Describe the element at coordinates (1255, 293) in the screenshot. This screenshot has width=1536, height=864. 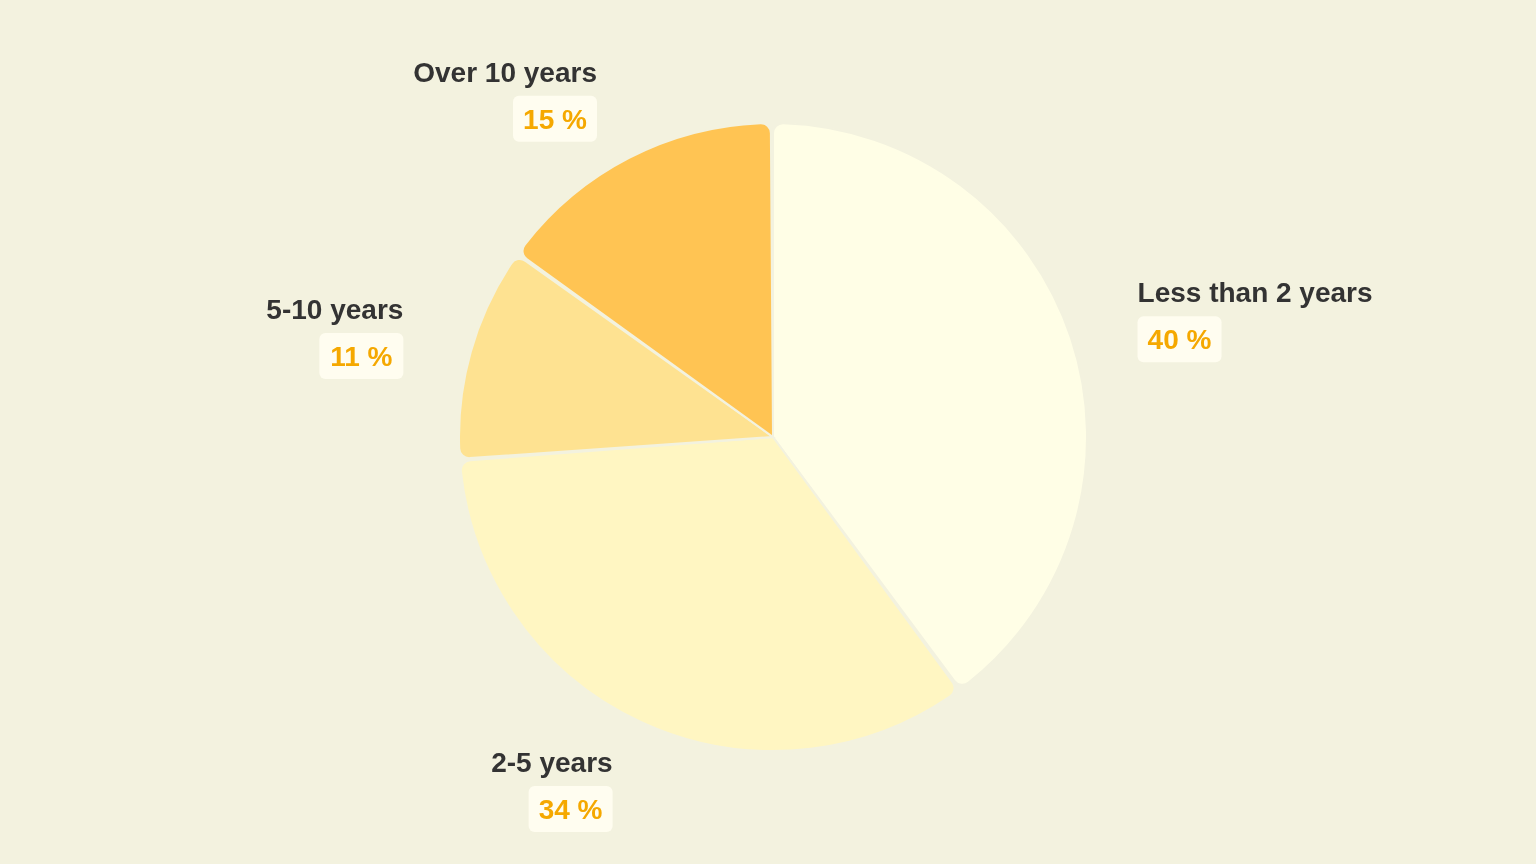
I see `slice-label: Less than 2 years` at that location.